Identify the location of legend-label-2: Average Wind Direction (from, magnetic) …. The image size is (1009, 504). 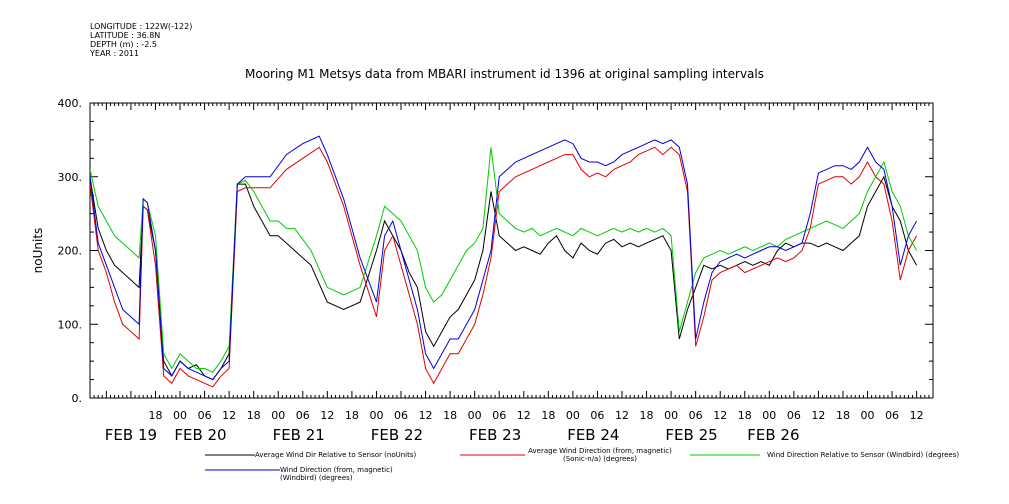
(600, 455).